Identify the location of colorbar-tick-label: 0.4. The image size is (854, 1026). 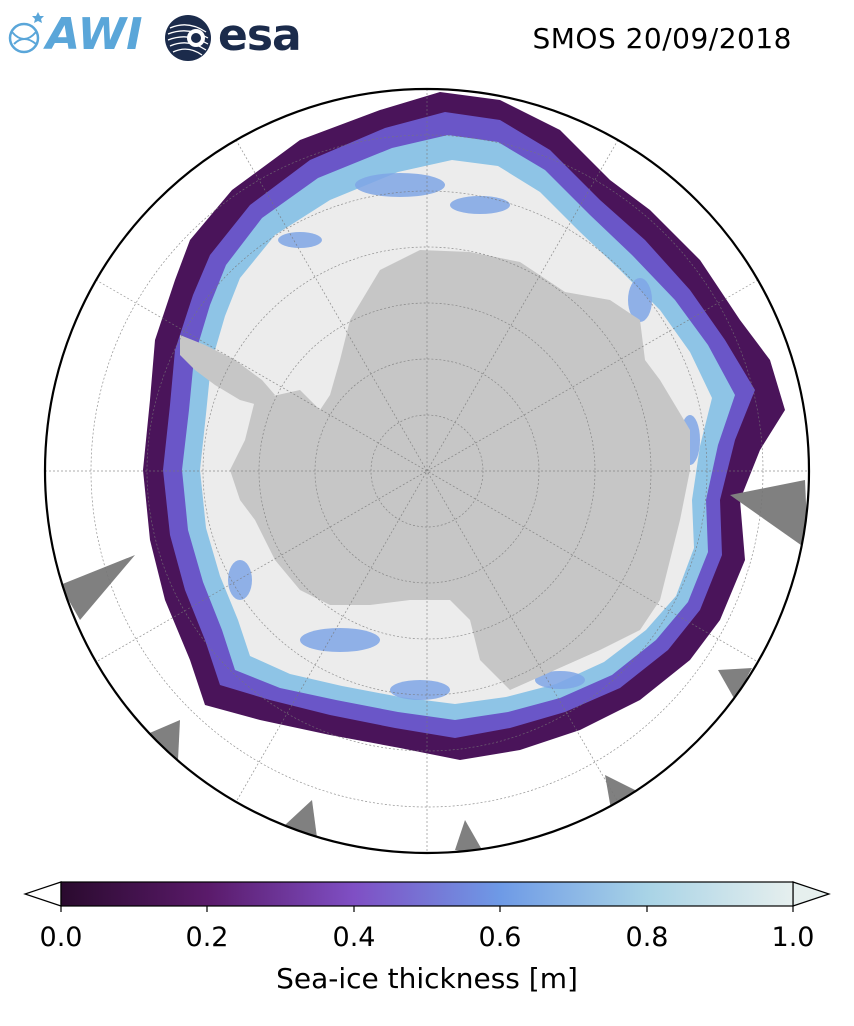
(354, 937).